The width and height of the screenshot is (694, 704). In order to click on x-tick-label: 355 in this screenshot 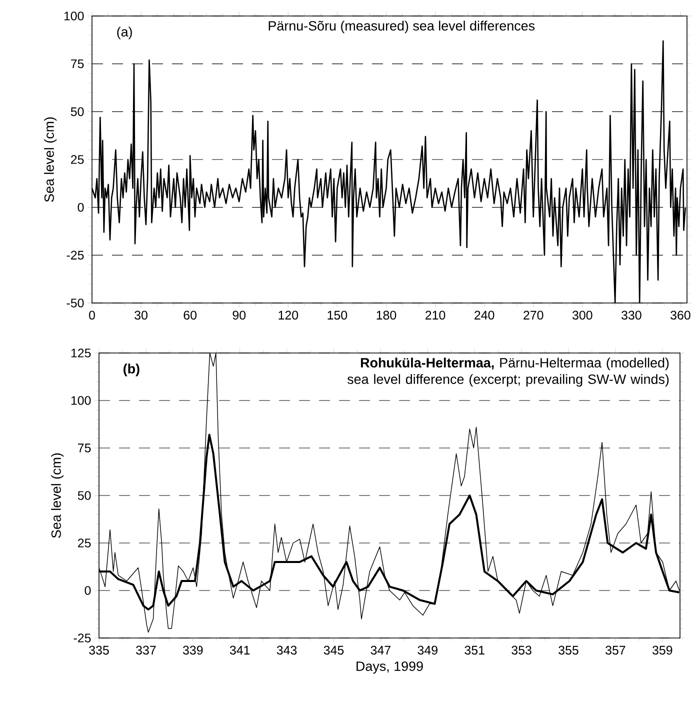, I will do `click(568, 650)`.